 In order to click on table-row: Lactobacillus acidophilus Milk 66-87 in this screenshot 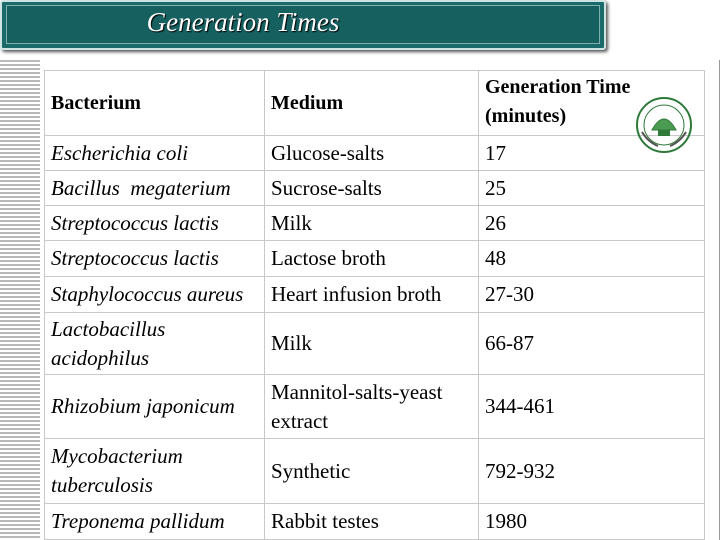, I will do `click(374, 343)`.